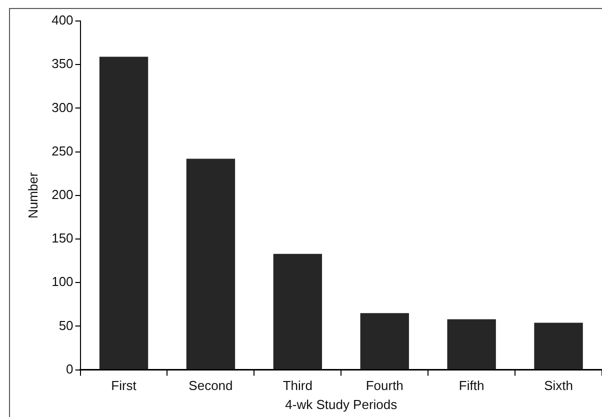  I want to click on y-tick-label: 350, so click(63, 64).